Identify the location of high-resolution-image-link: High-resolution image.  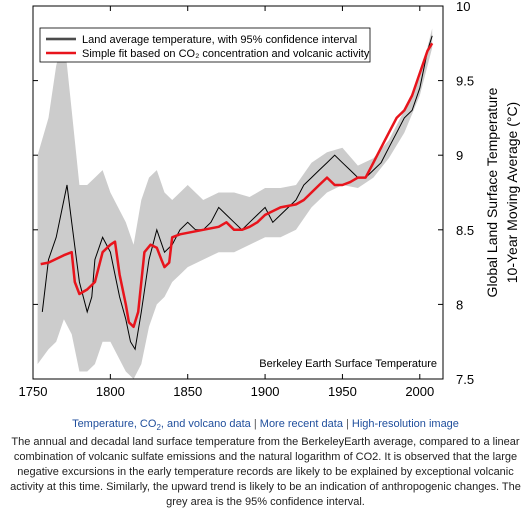
(405, 424).